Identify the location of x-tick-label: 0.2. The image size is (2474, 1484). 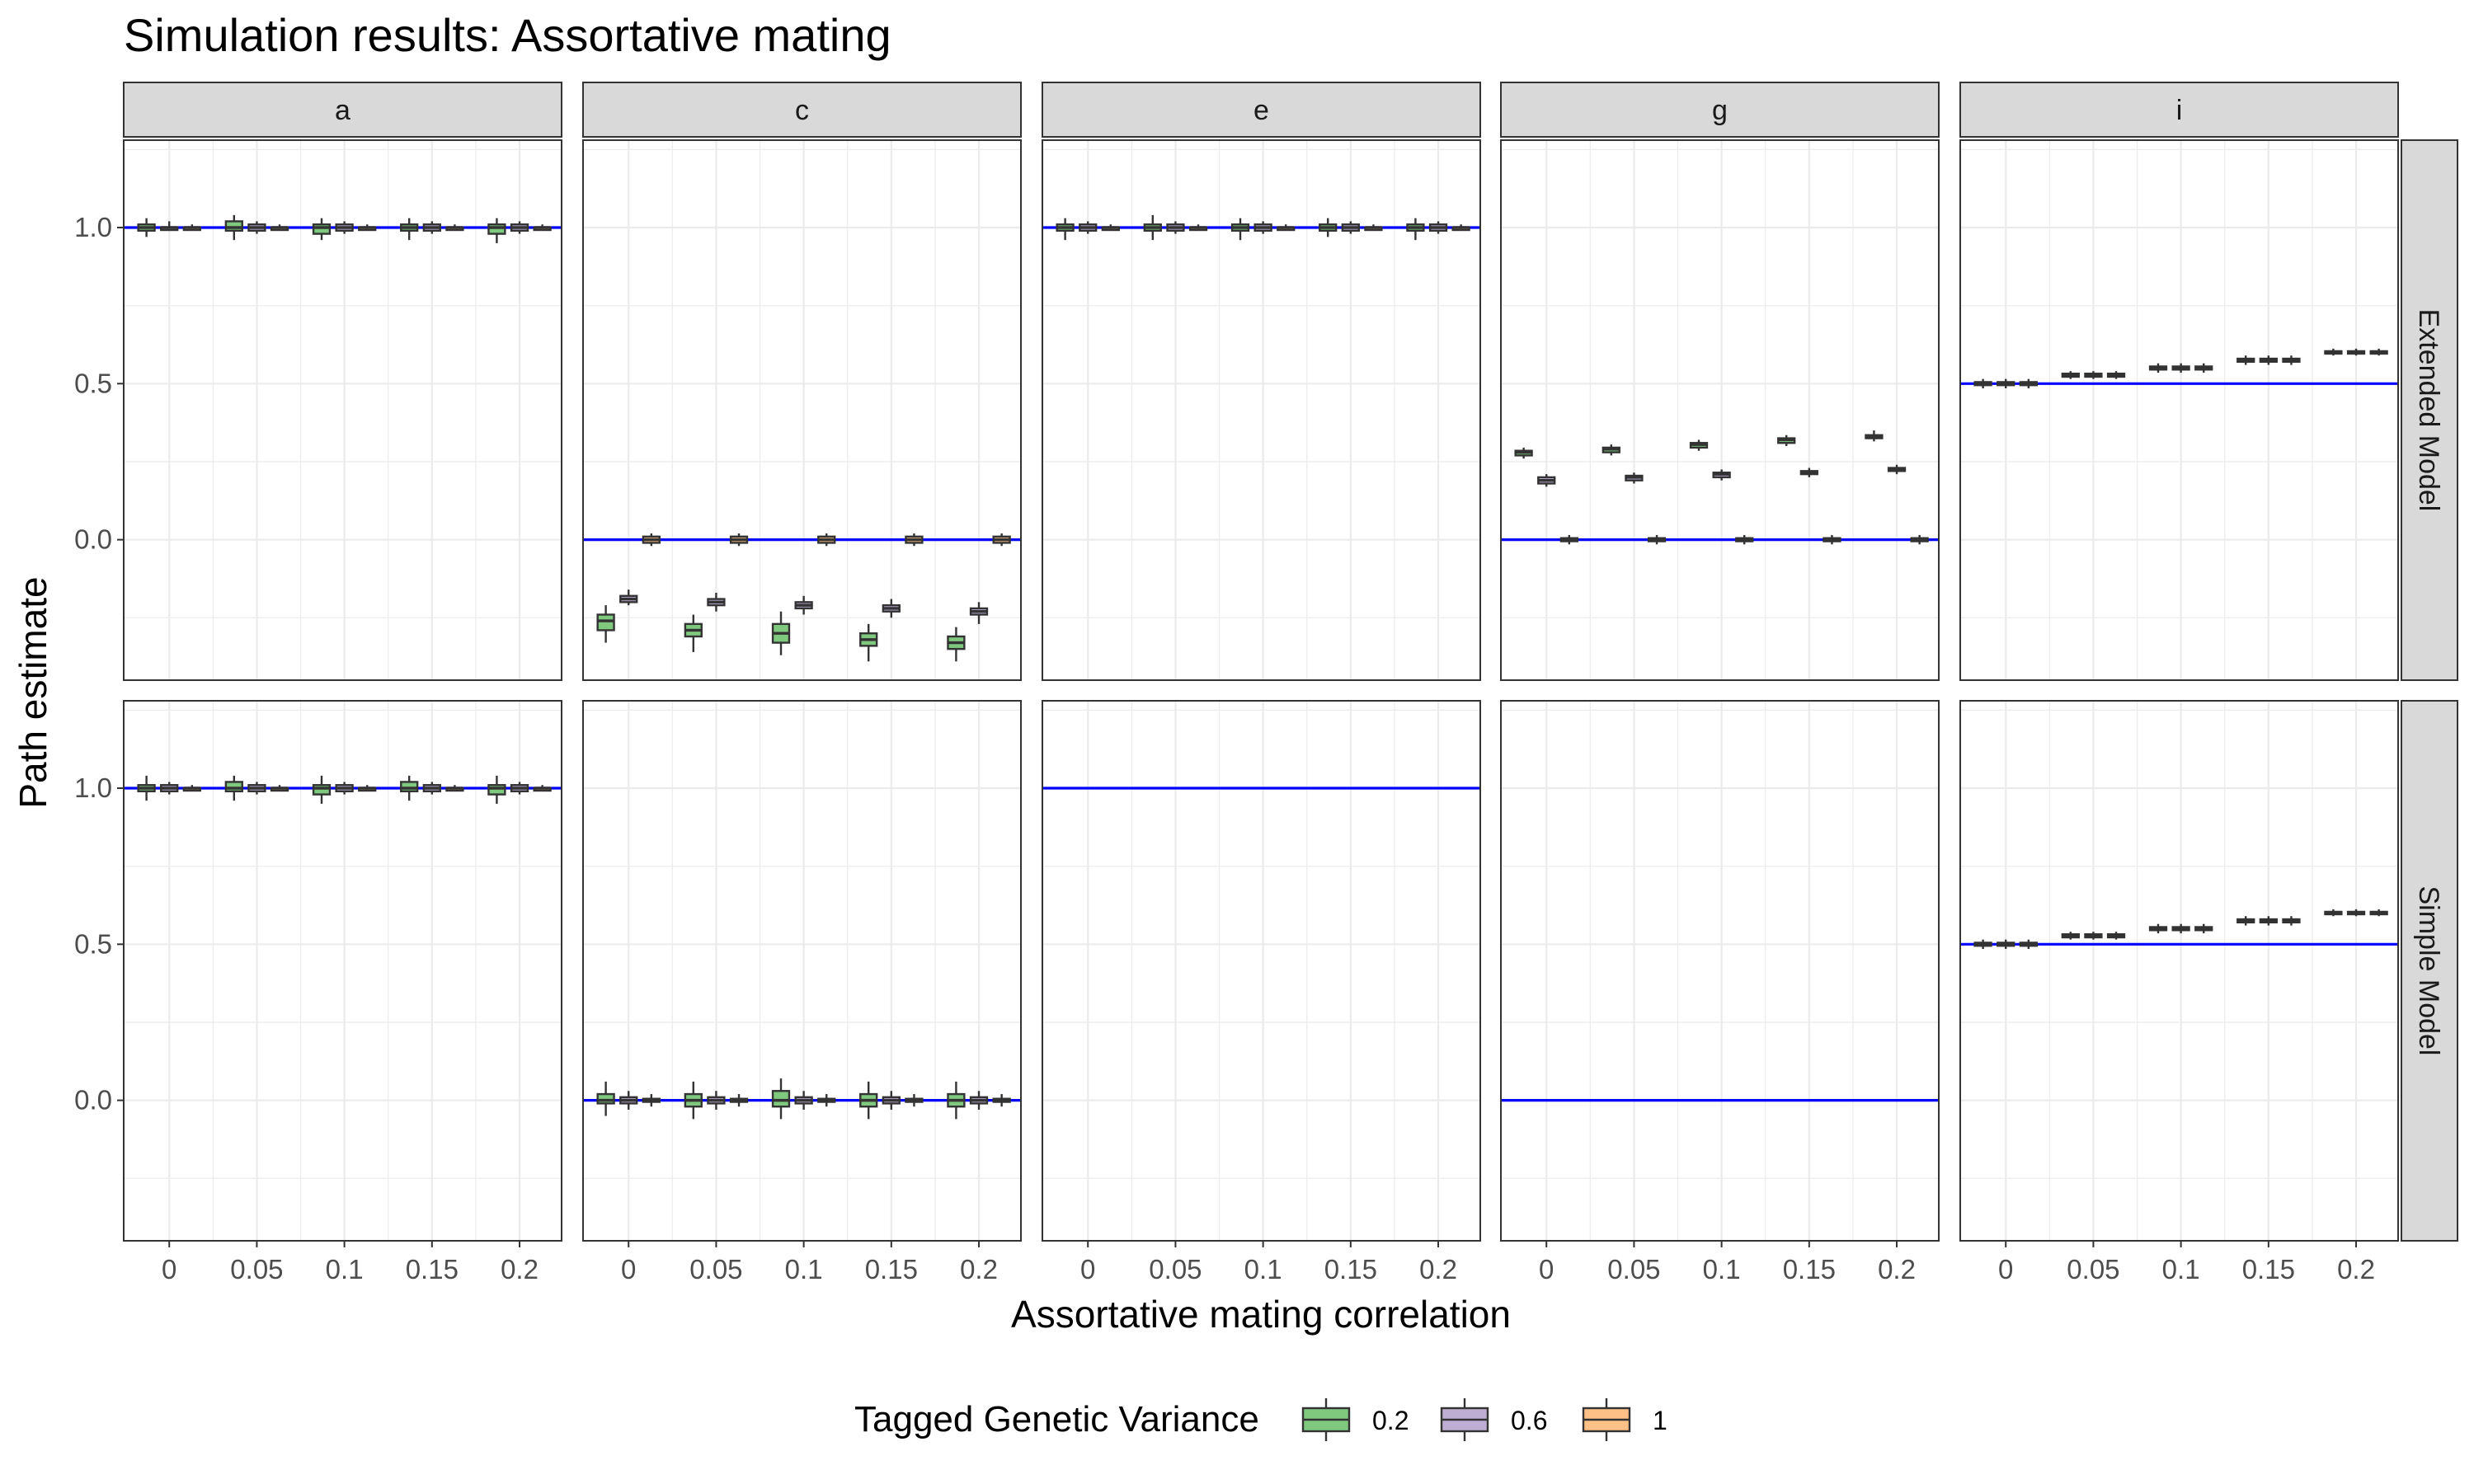
(520, 1269).